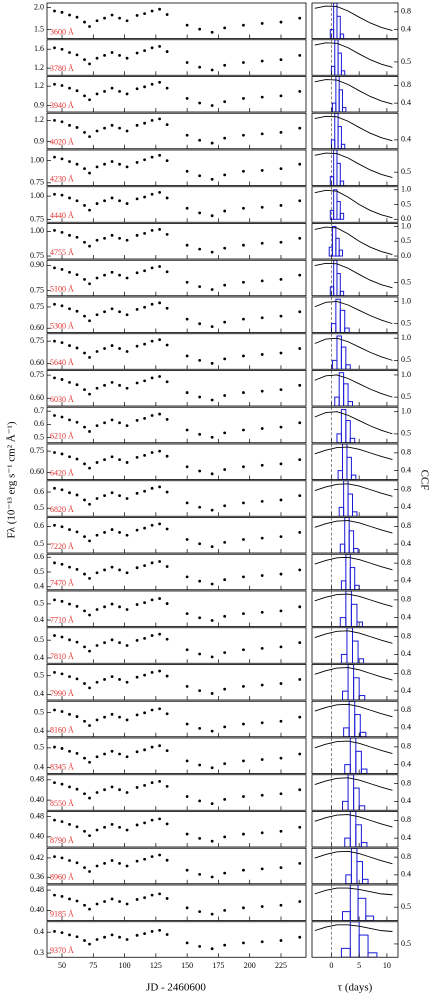  I want to click on y-tick-label: 0.3, so click(39, 952).